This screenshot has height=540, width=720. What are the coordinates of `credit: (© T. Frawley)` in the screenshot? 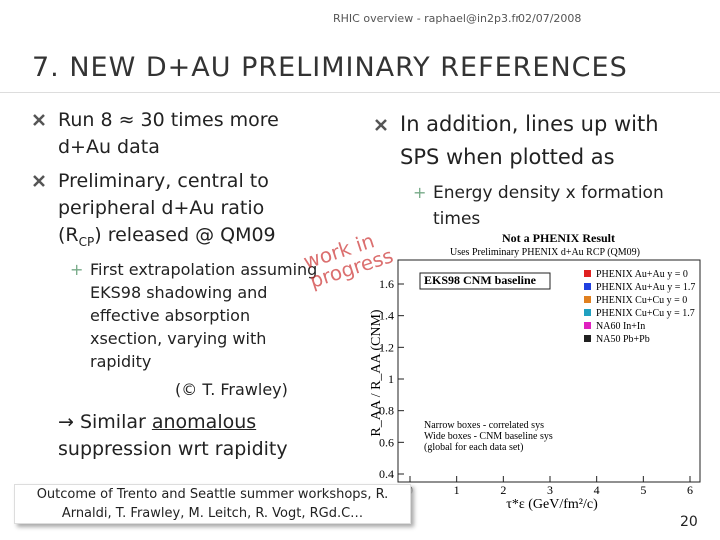 It's located at (231, 389).